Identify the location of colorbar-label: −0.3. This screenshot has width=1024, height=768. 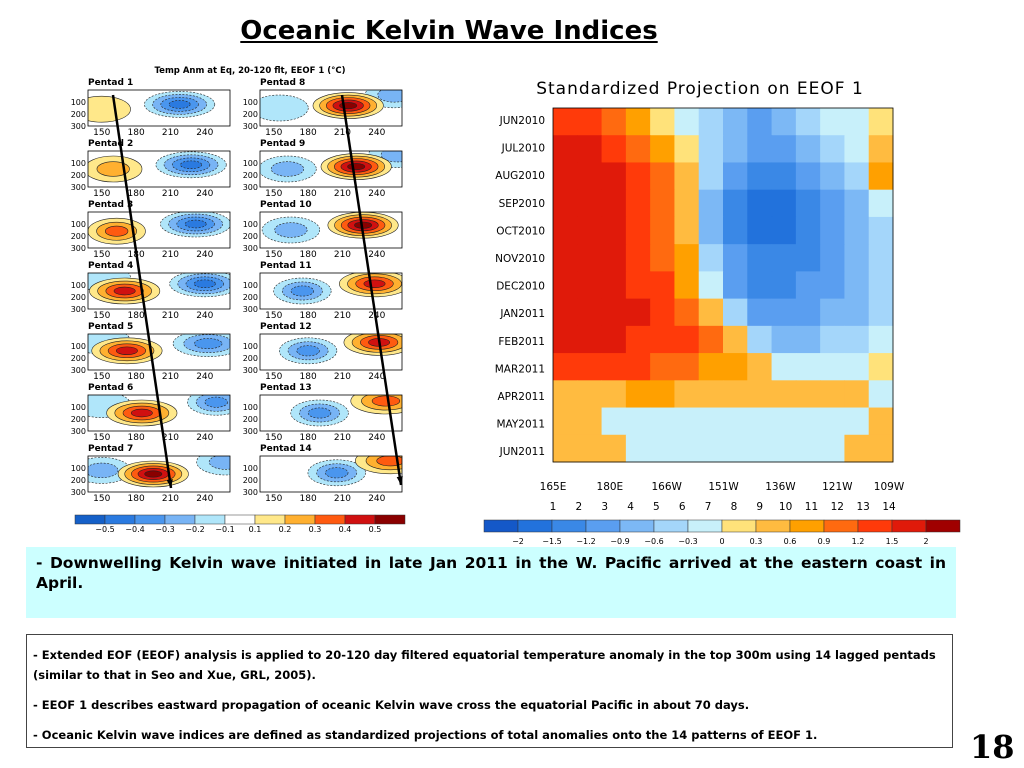
(687, 541).